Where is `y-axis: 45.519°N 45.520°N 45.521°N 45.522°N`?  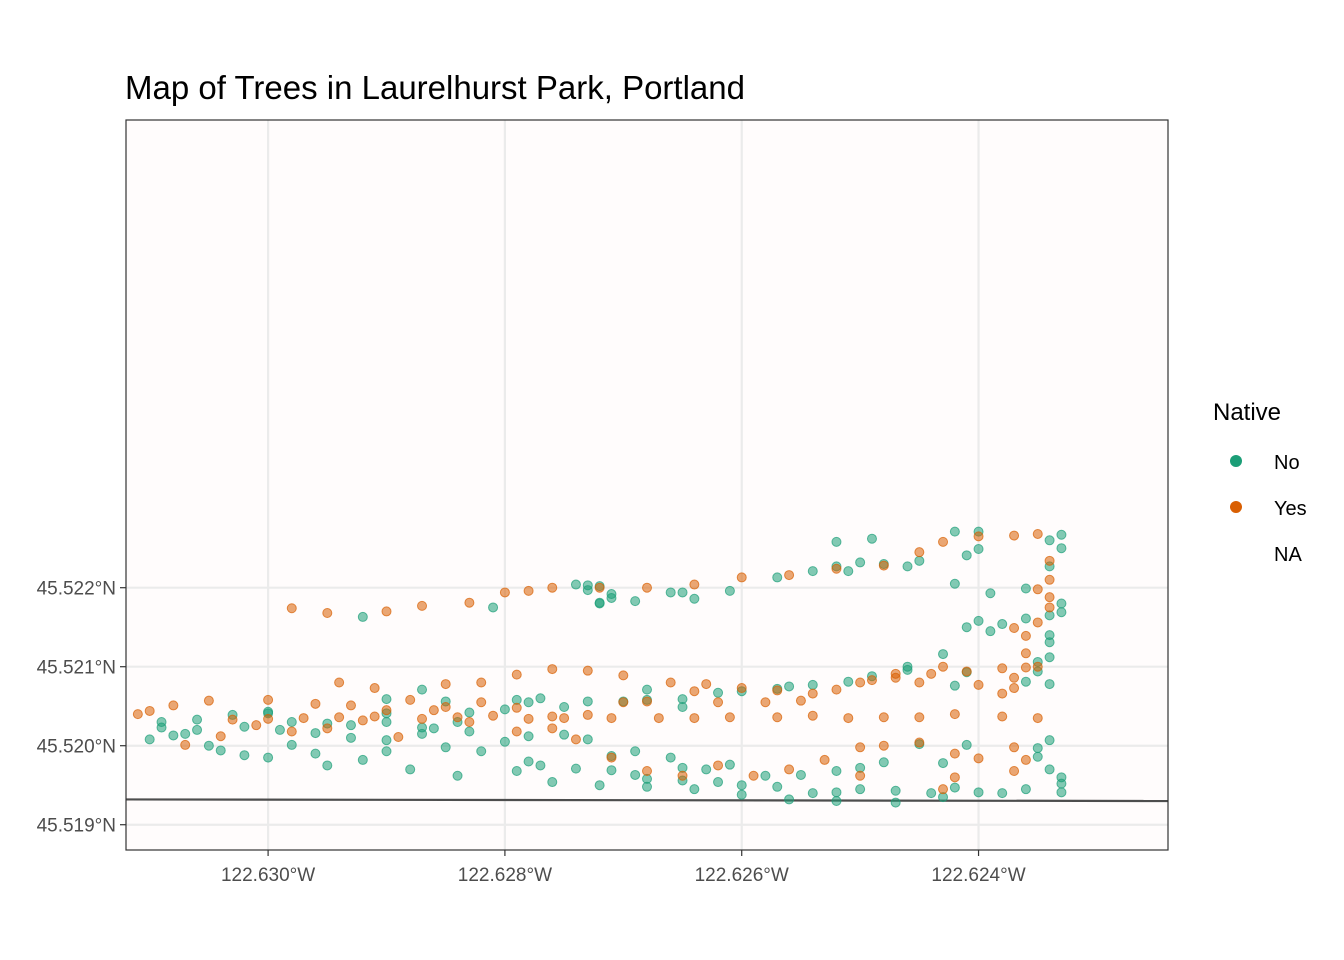
y-axis: 45.519°N 45.520°N 45.521°N 45.522°N is located at coordinates (81, 708).